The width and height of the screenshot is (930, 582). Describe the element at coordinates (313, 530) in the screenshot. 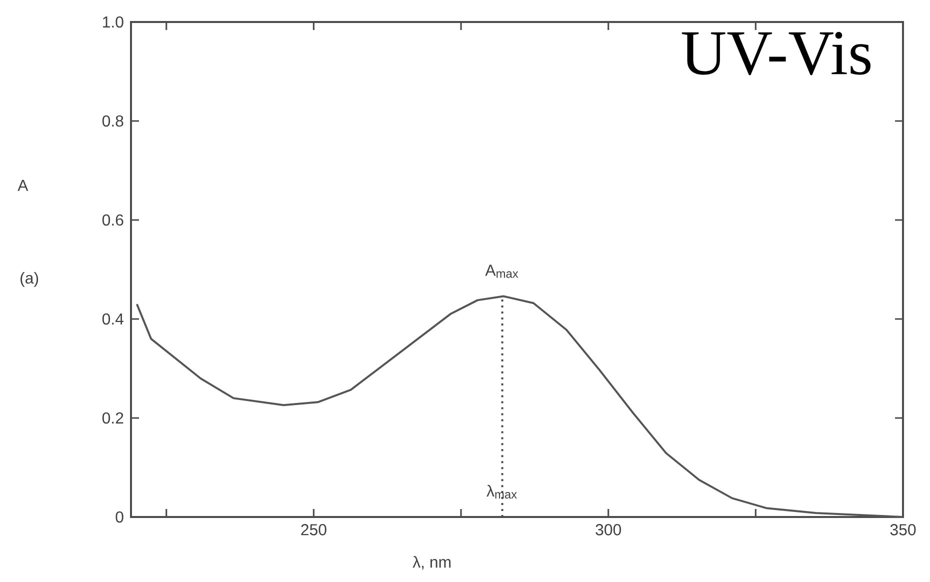

I see `x-tick-label: 250` at that location.